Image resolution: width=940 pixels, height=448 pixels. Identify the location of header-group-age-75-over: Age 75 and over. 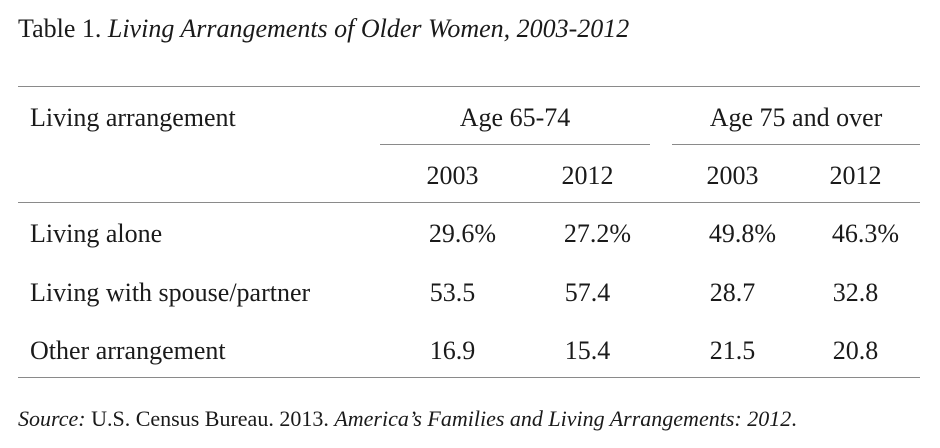
(796, 117).